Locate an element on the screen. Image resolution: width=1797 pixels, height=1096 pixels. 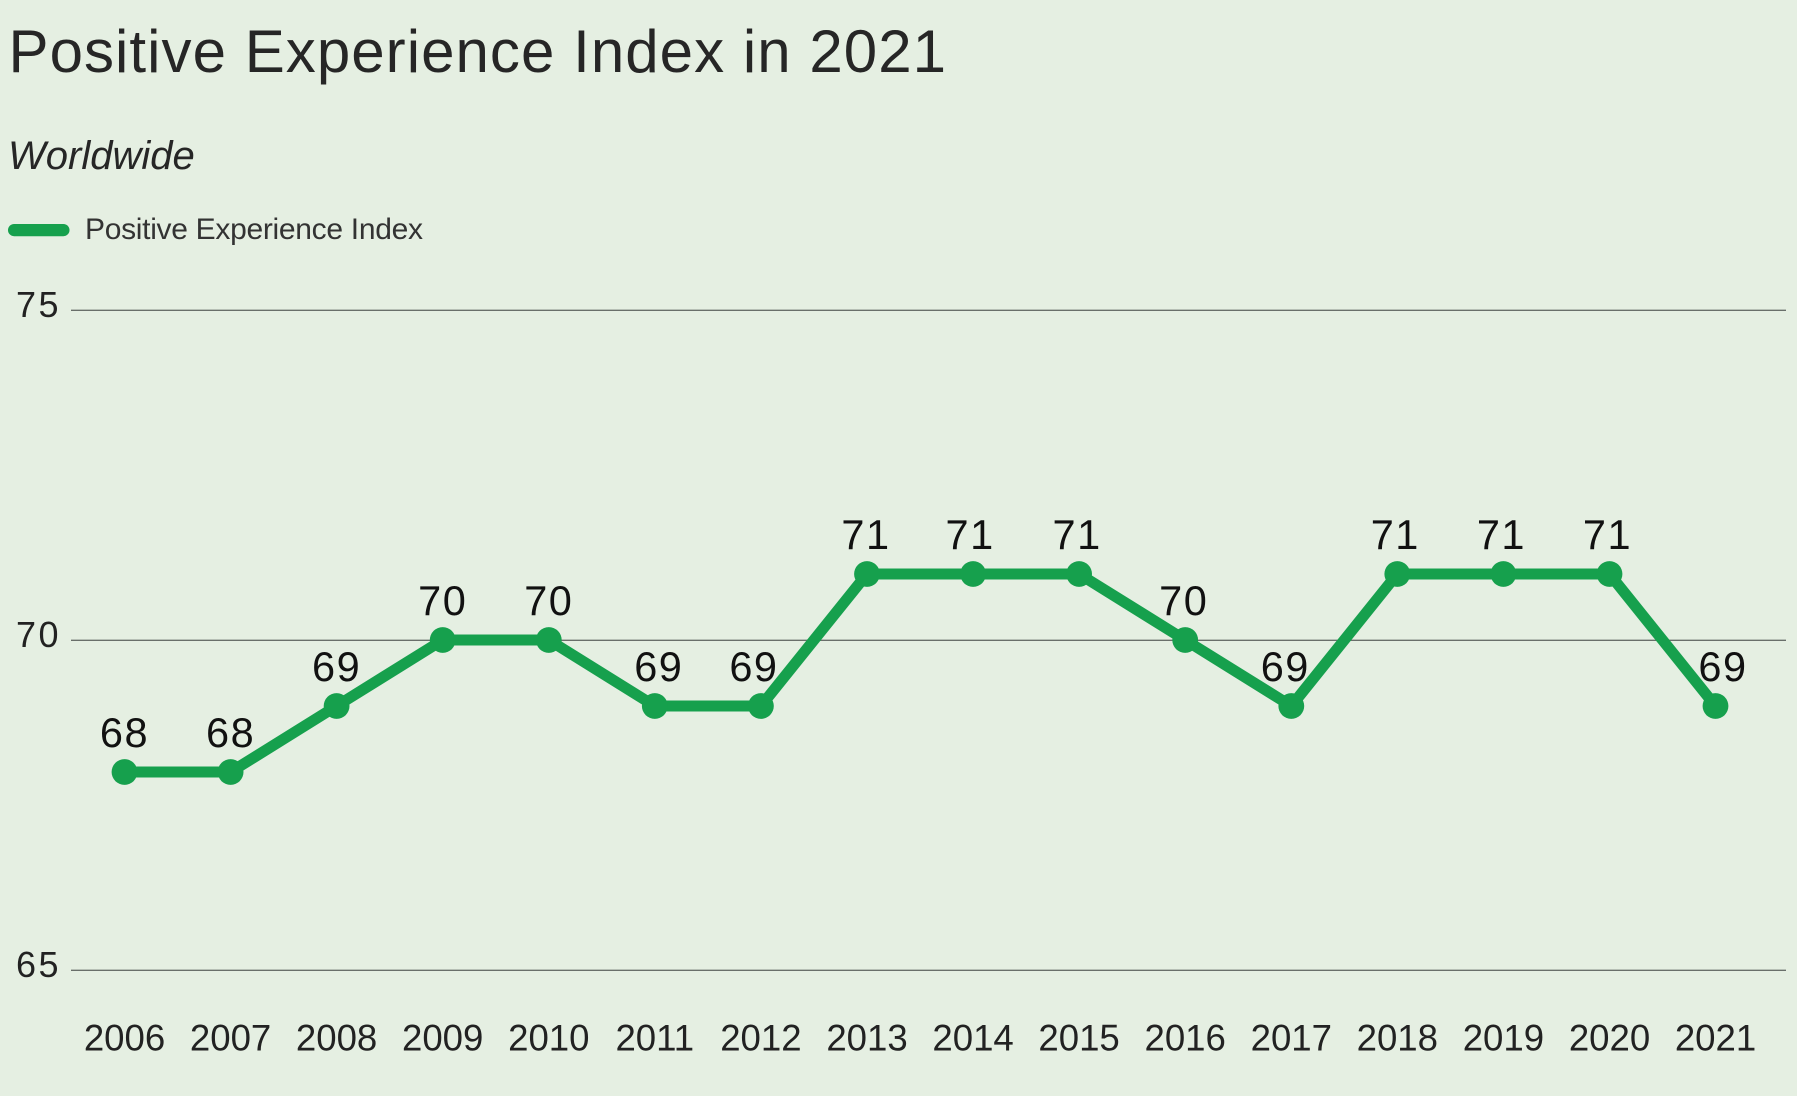
svg-text: 2020 is located at coordinates (1609, 1038).